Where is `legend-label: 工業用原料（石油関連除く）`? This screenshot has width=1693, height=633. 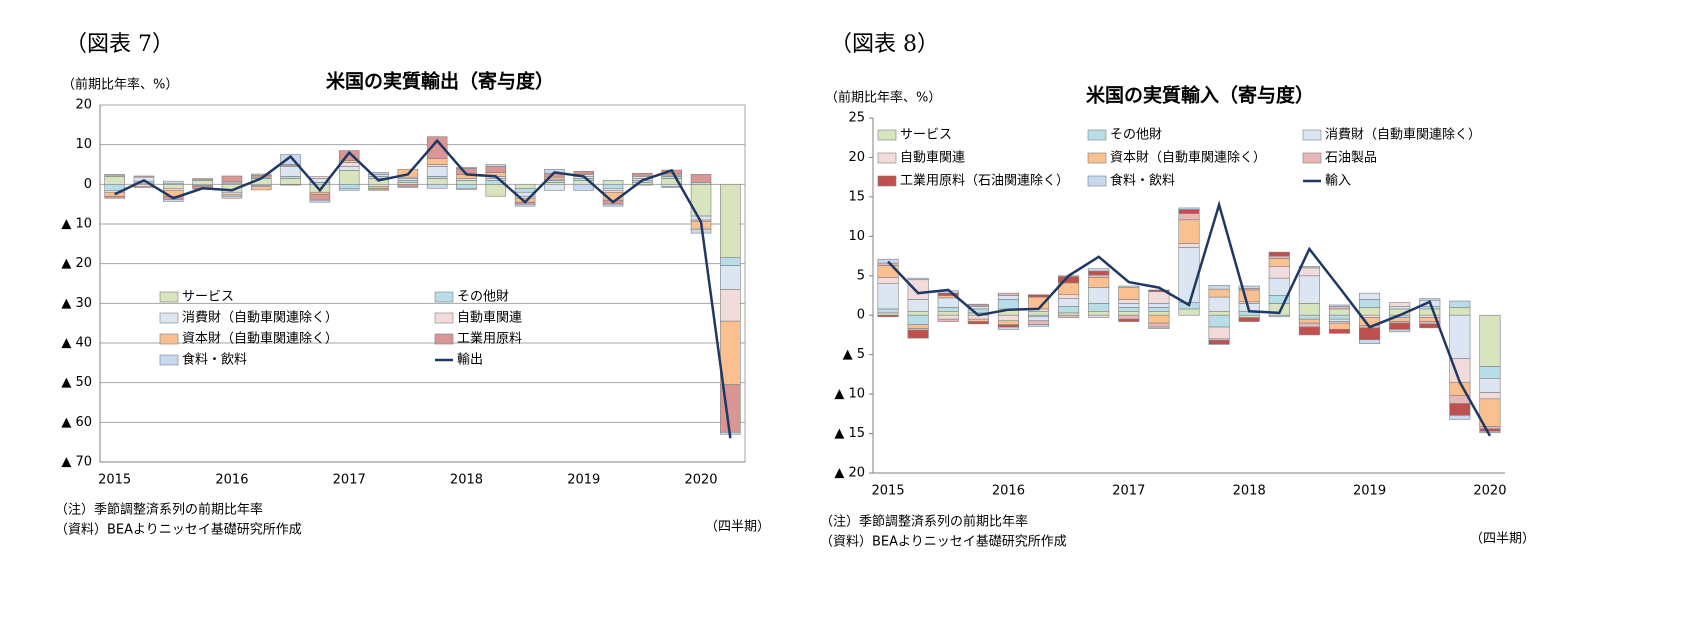 legend-label: 工業用原料（石油関連除く） is located at coordinates (984, 181).